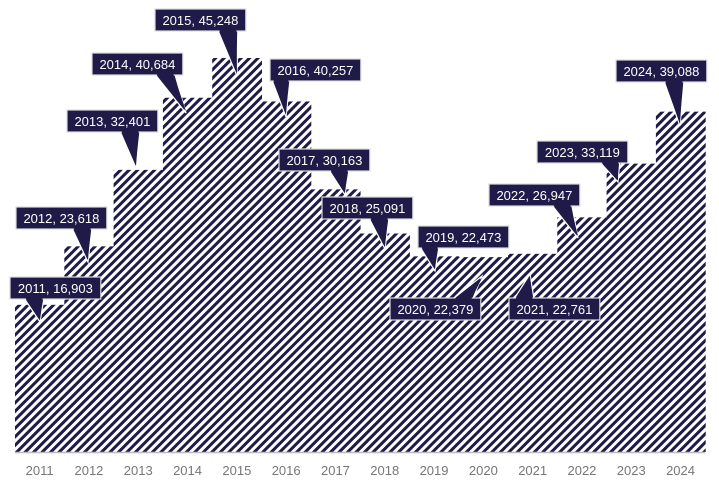  Describe the element at coordinates (631, 470) in the screenshot. I see `x-tick-label: 2023` at that location.